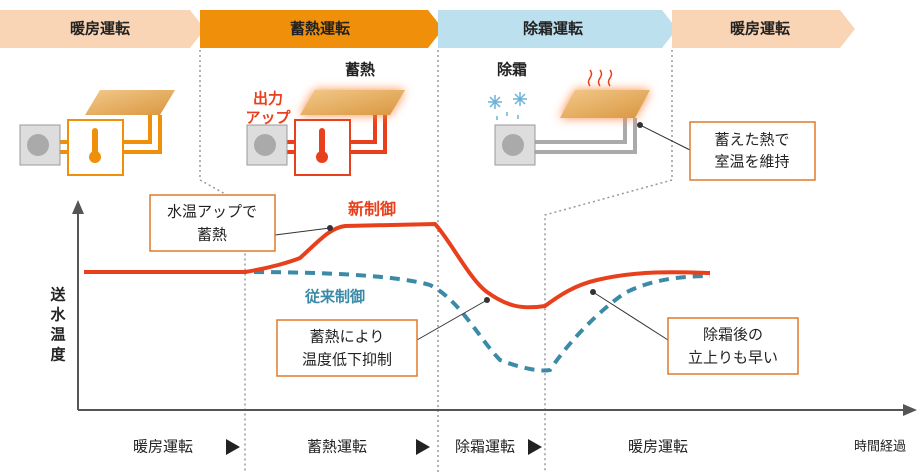  What do you see at coordinates (347, 360) in the screenshot?
I see `callout-text: 温度低下抑制` at bounding box center [347, 360].